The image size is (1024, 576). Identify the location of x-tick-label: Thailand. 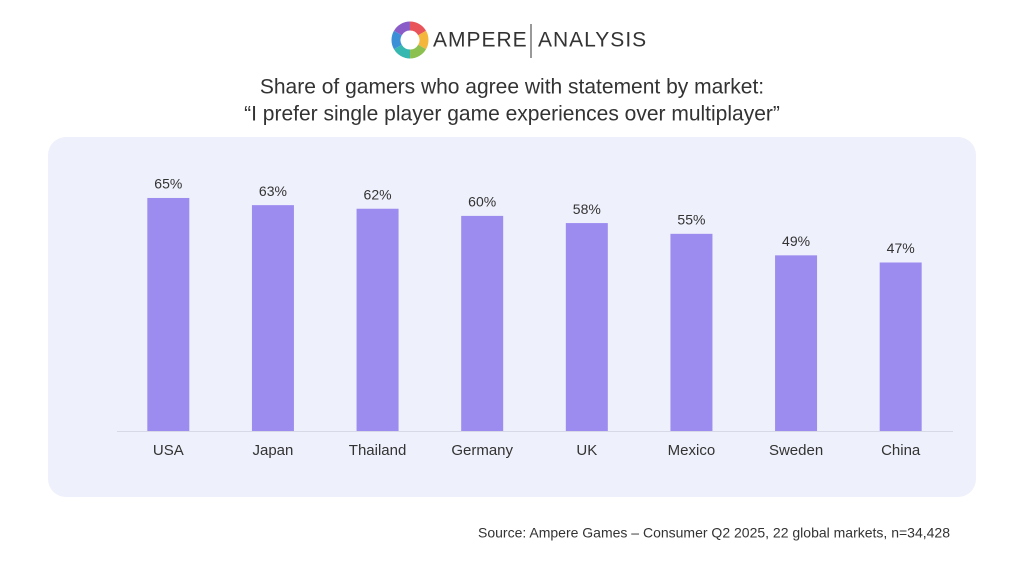
(378, 450).